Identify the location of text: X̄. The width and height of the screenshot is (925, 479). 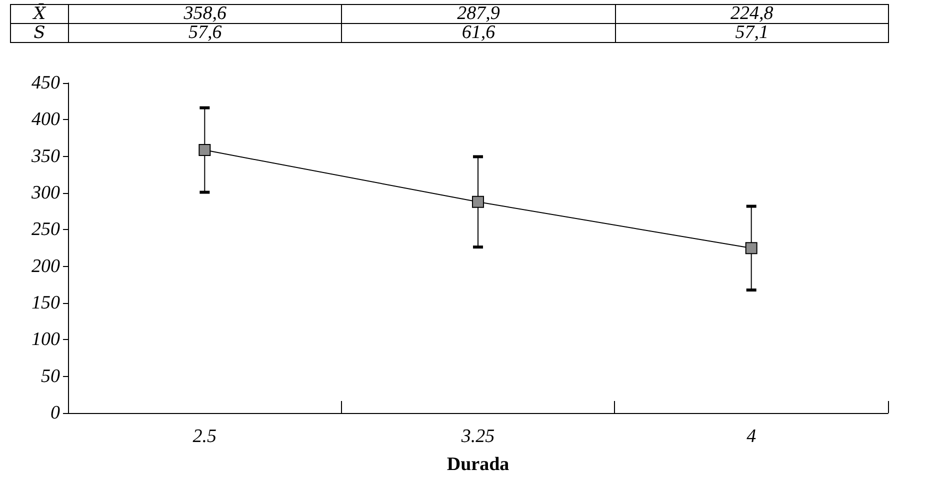
(39, 14).